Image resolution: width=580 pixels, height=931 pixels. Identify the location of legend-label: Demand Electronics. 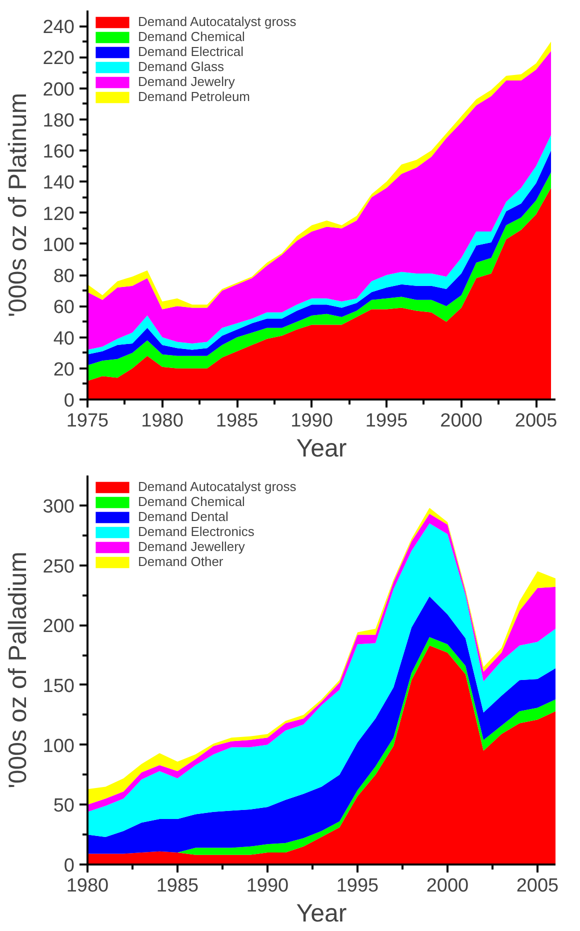
(196, 531).